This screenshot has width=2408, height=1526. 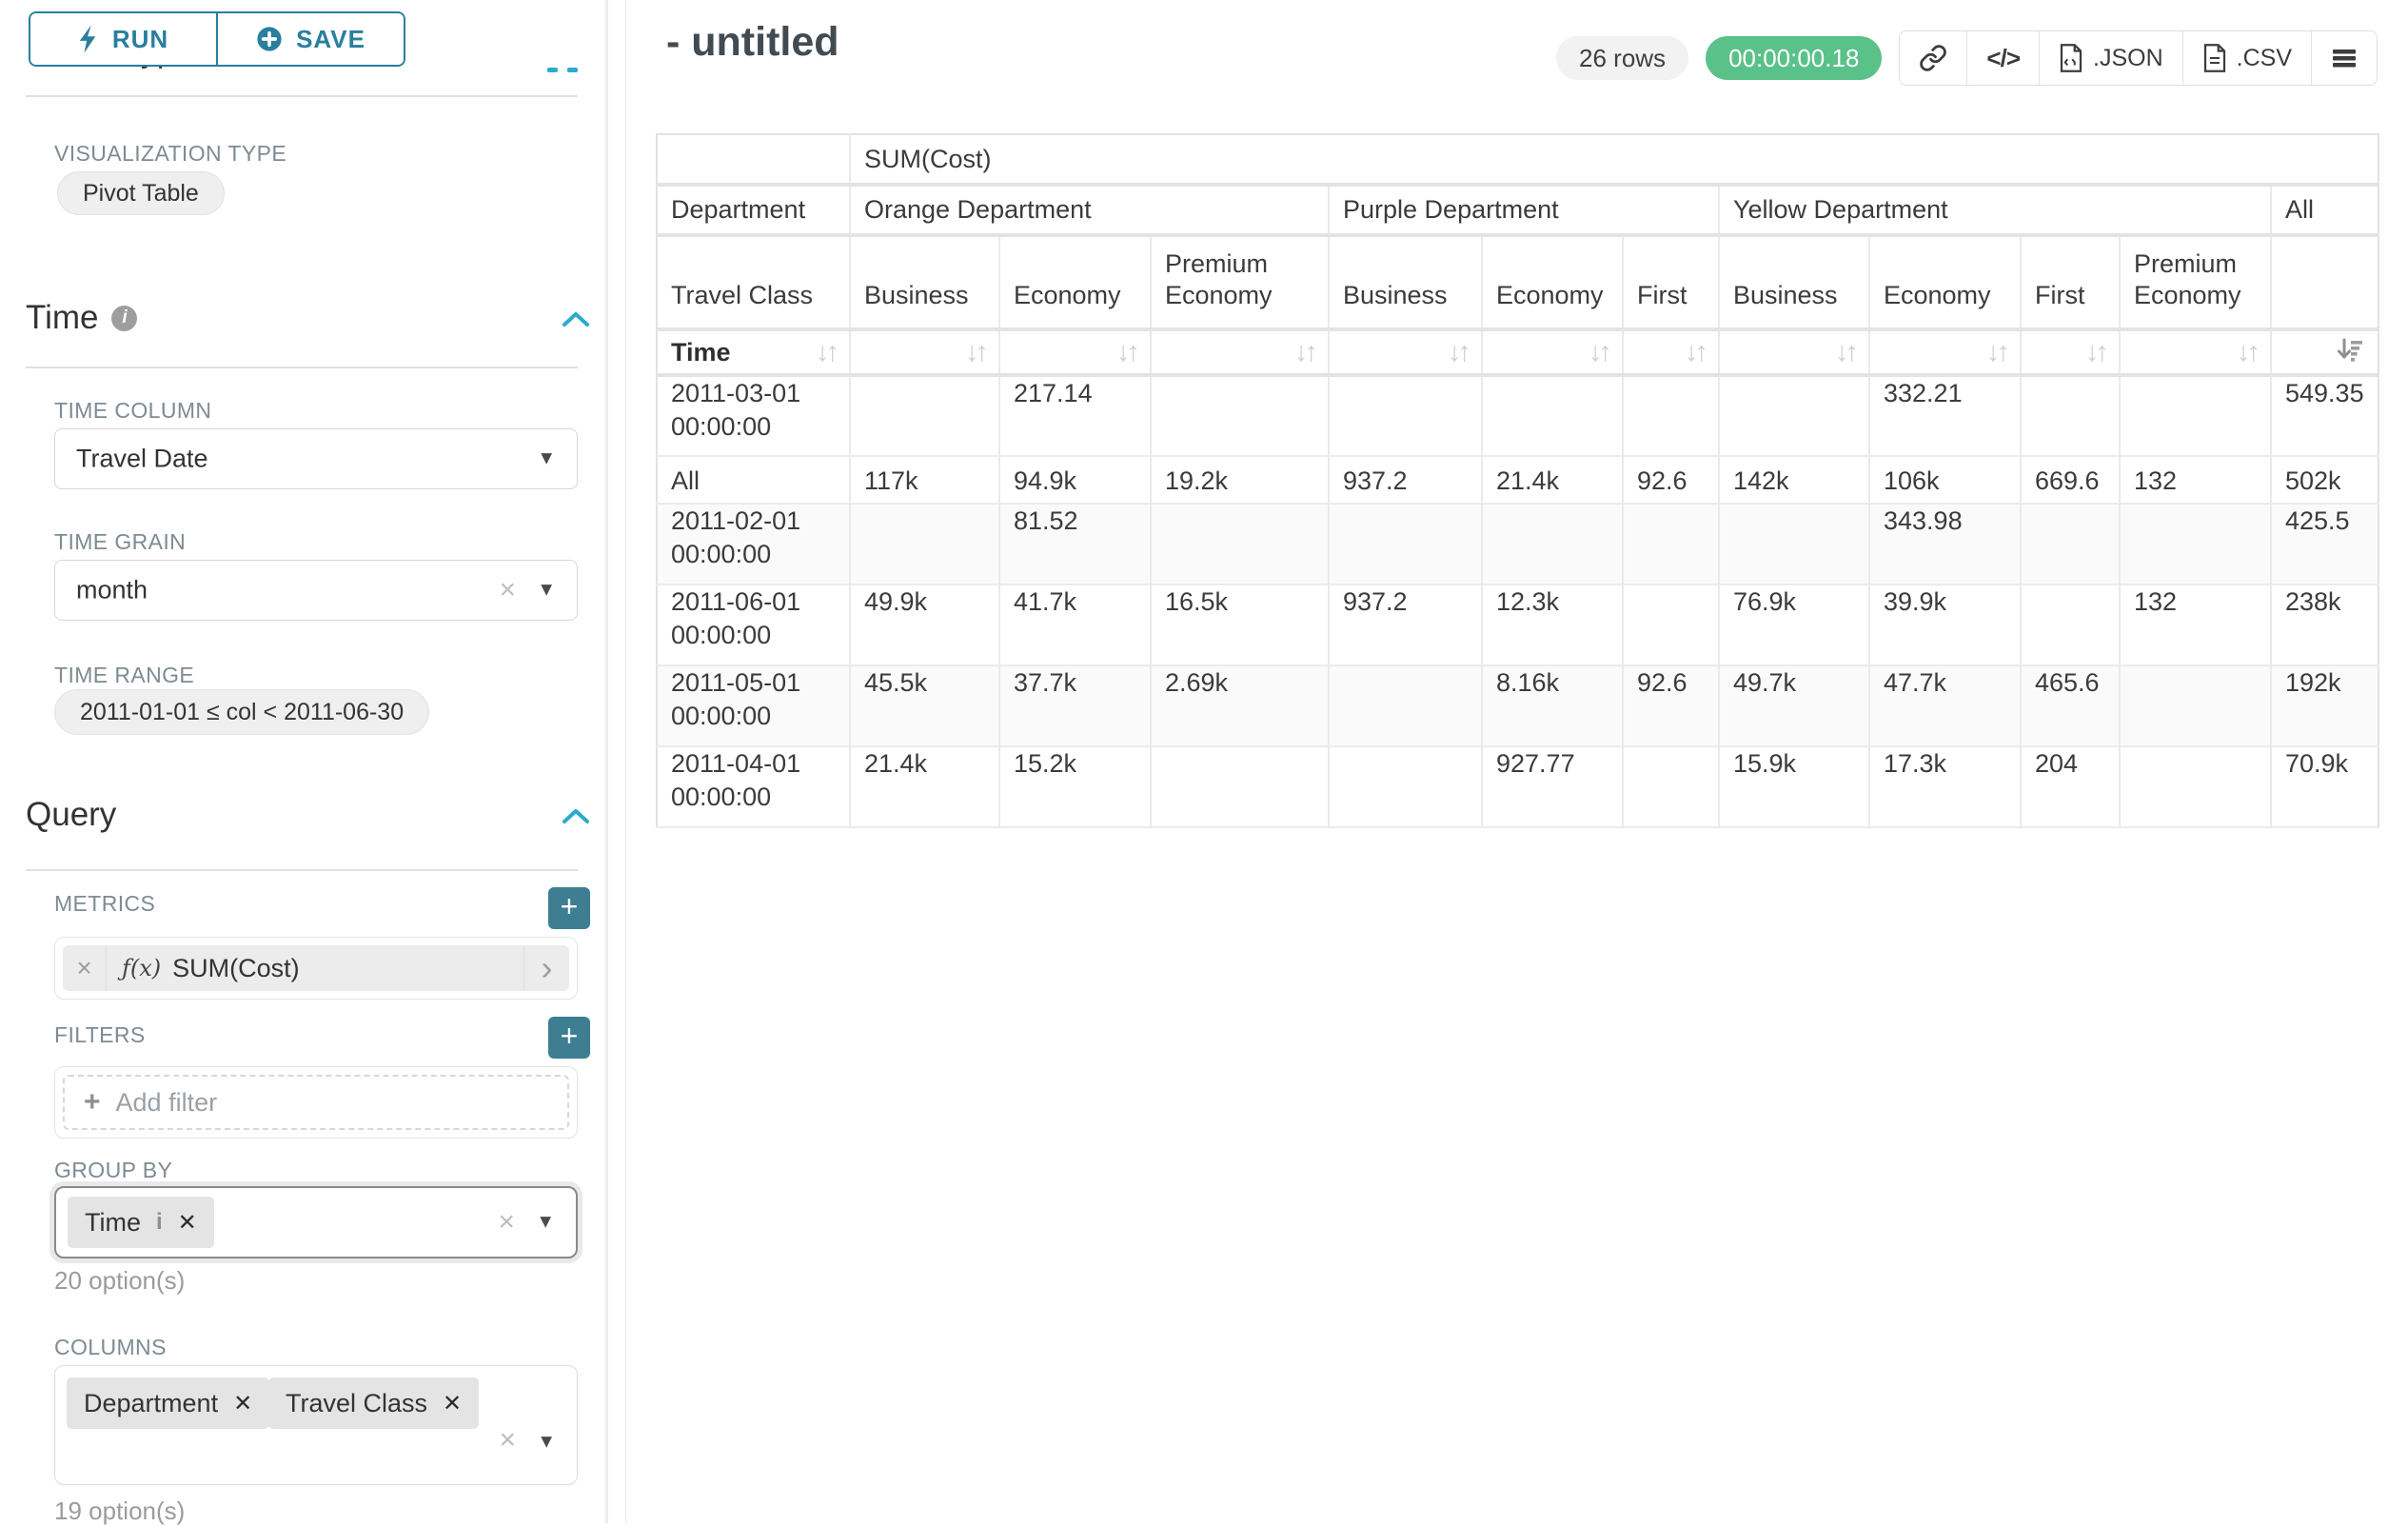 I want to click on table-cell: 37.7k, so click(x=1074, y=706).